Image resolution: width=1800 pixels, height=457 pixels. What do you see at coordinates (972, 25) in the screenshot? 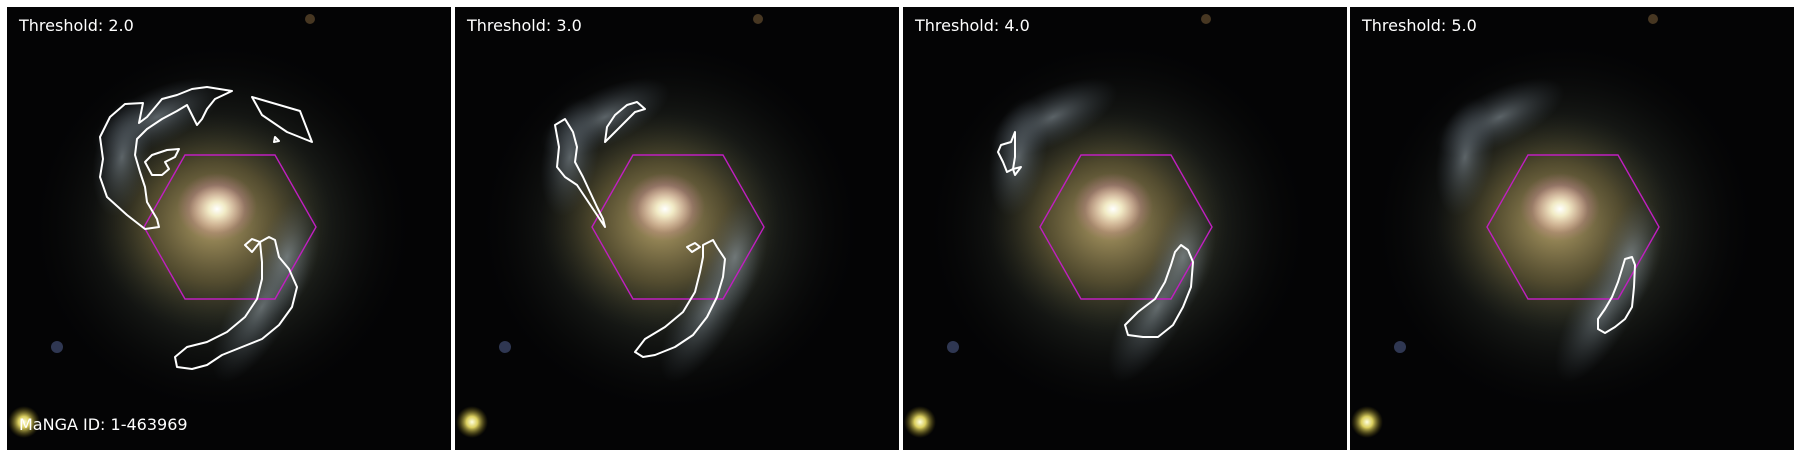
I see `threshold-label: Threshold: 4.0` at bounding box center [972, 25].